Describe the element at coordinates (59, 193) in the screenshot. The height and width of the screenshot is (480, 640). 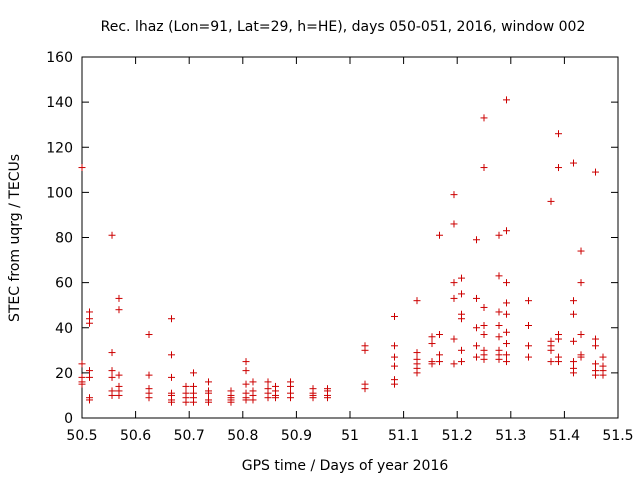
I see `y-tick-label: 100` at that location.